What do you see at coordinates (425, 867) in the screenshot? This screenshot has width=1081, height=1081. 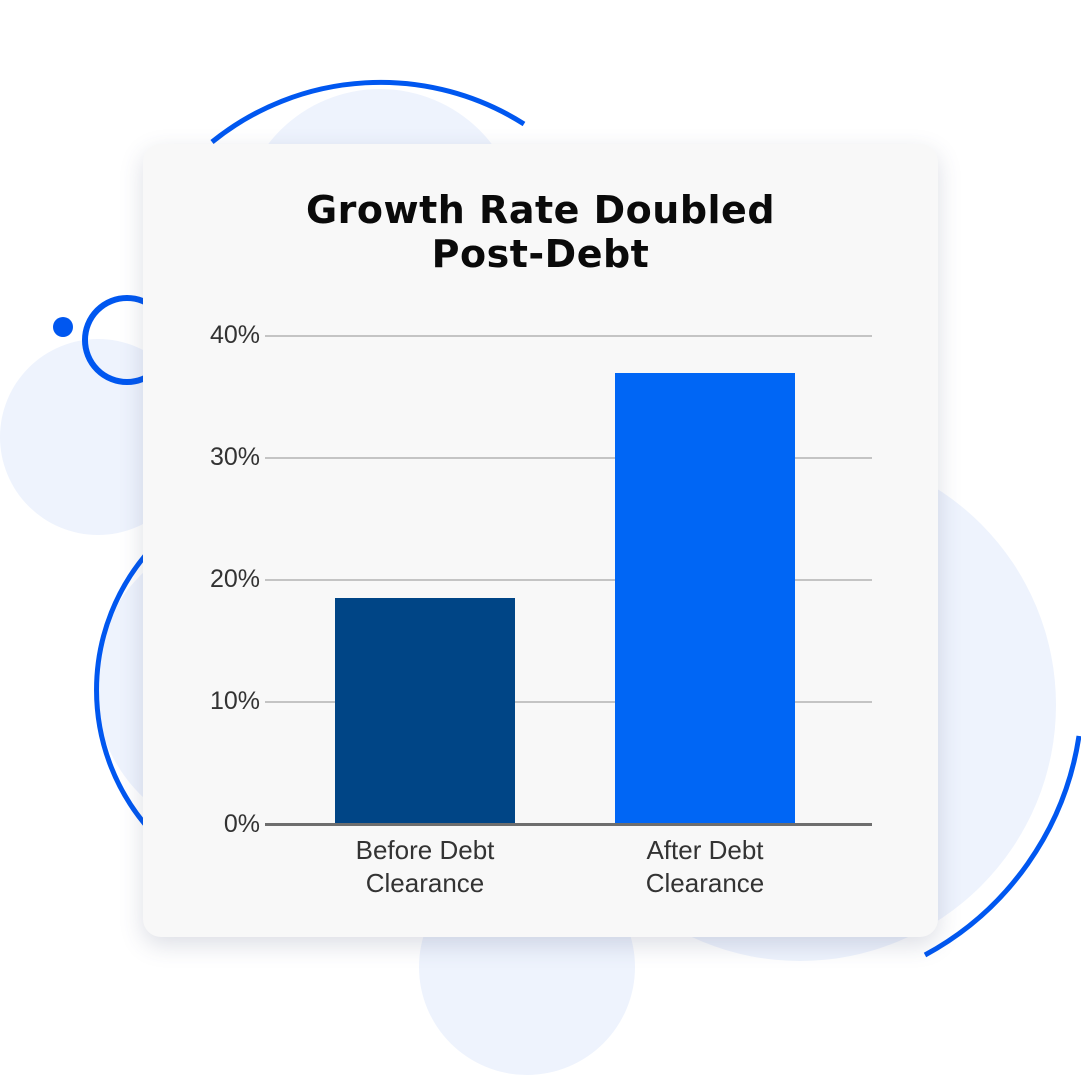 I see `xlabel-before: Before Debt Clearance` at bounding box center [425, 867].